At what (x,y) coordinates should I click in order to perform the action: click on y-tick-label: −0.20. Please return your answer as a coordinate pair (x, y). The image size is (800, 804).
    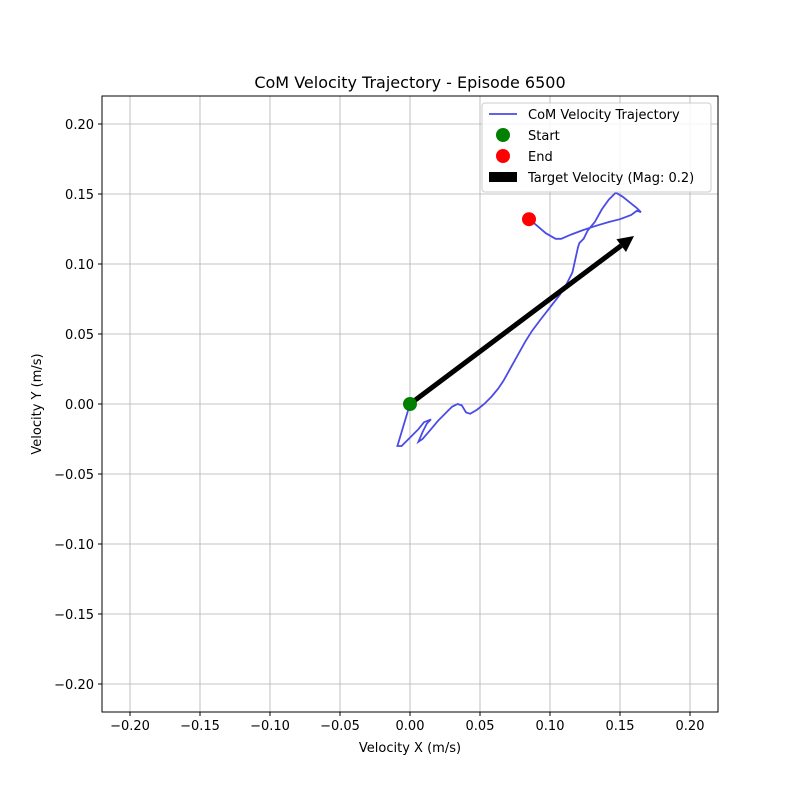
    Looking at the image, I should click on (74, 685).